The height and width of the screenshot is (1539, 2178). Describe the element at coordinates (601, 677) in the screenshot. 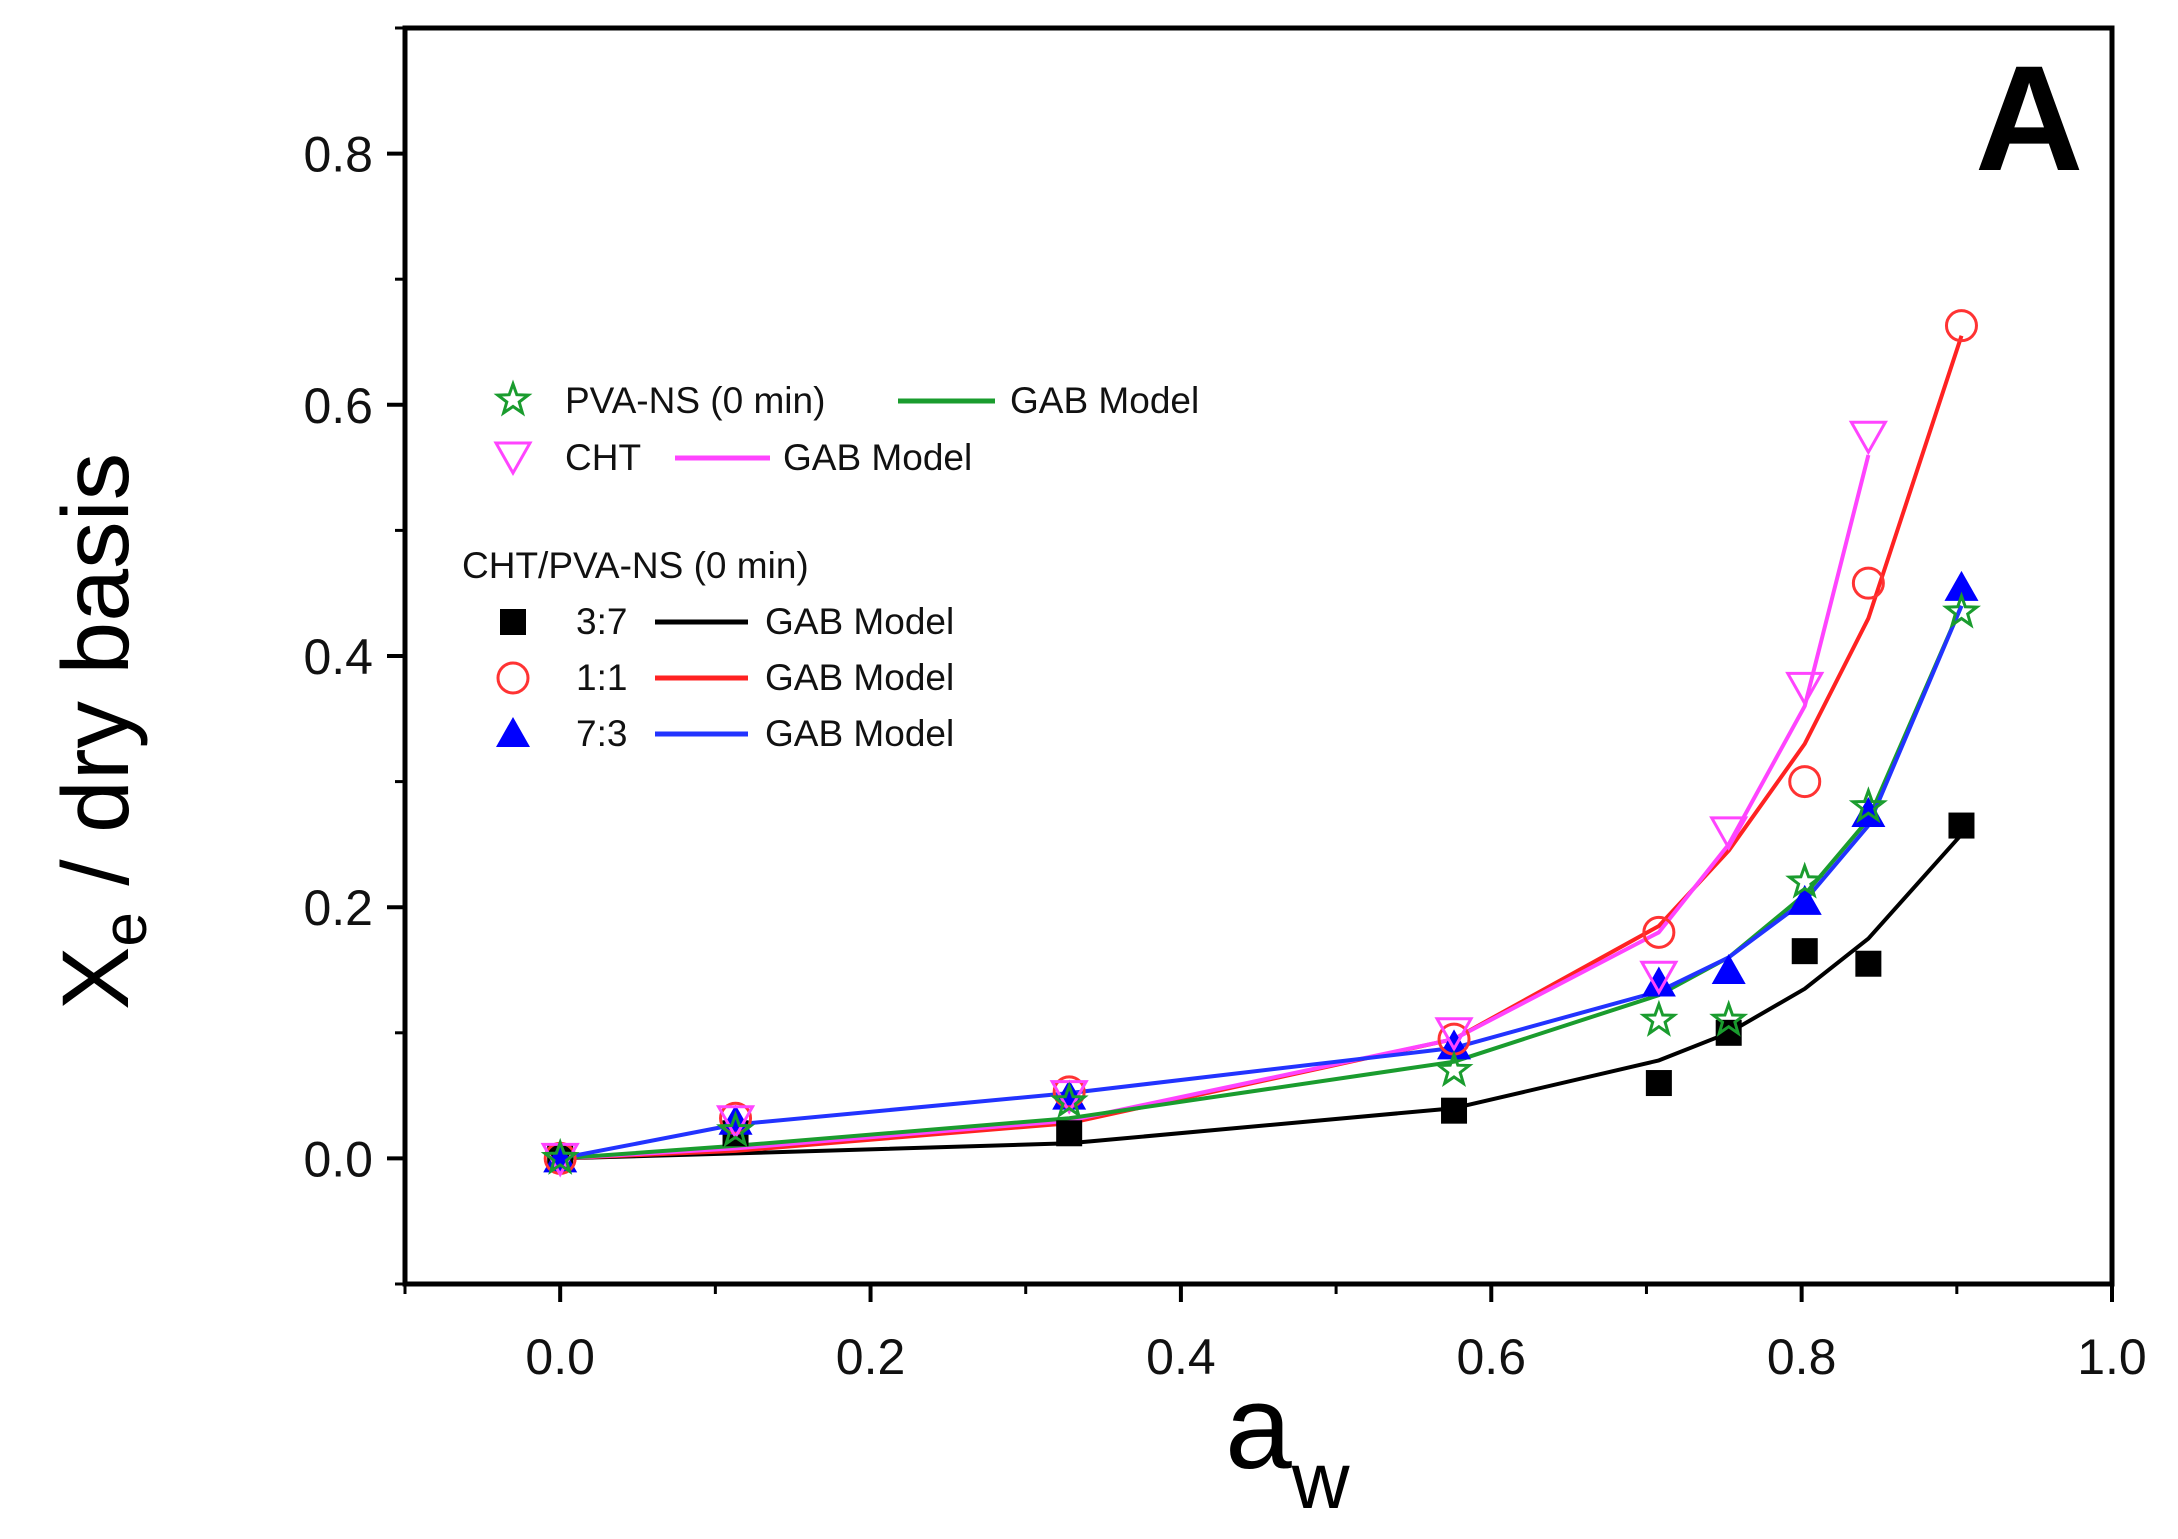

I see `legend-label-11: 1:1` at that location.